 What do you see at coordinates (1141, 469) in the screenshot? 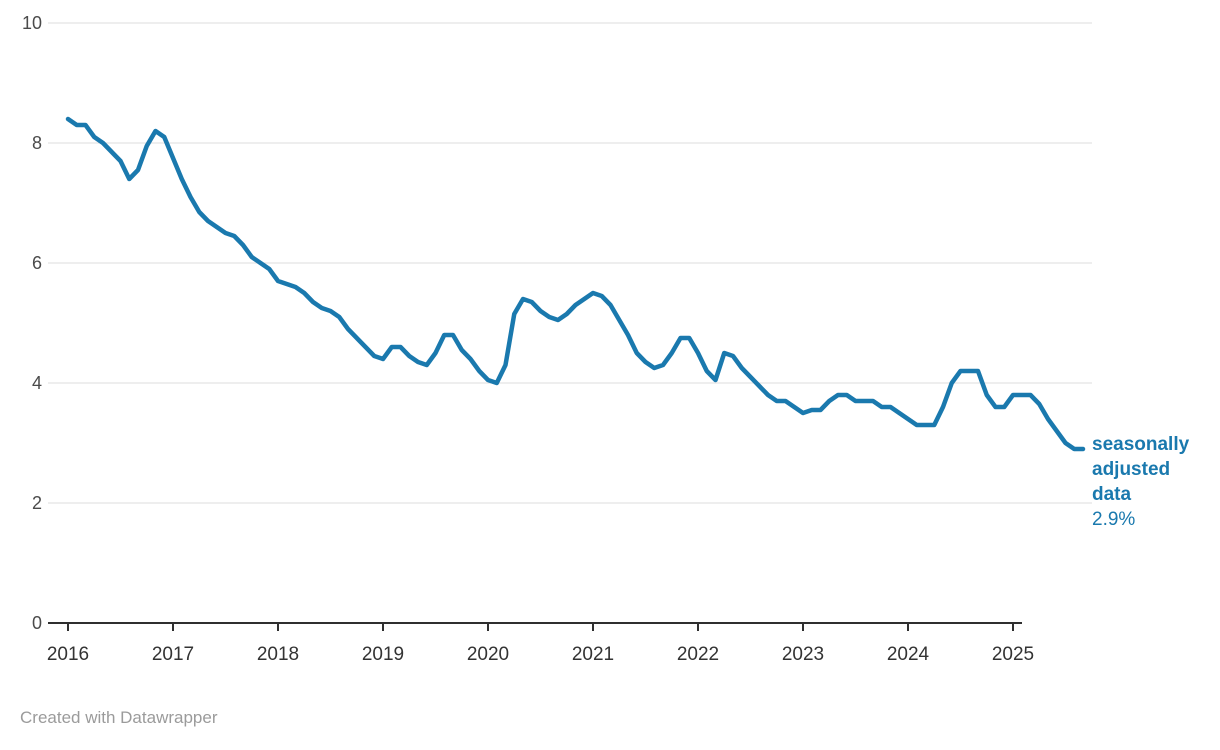
I see `series-label: seasonally adjusted data` at bounding box center [1141, 469].